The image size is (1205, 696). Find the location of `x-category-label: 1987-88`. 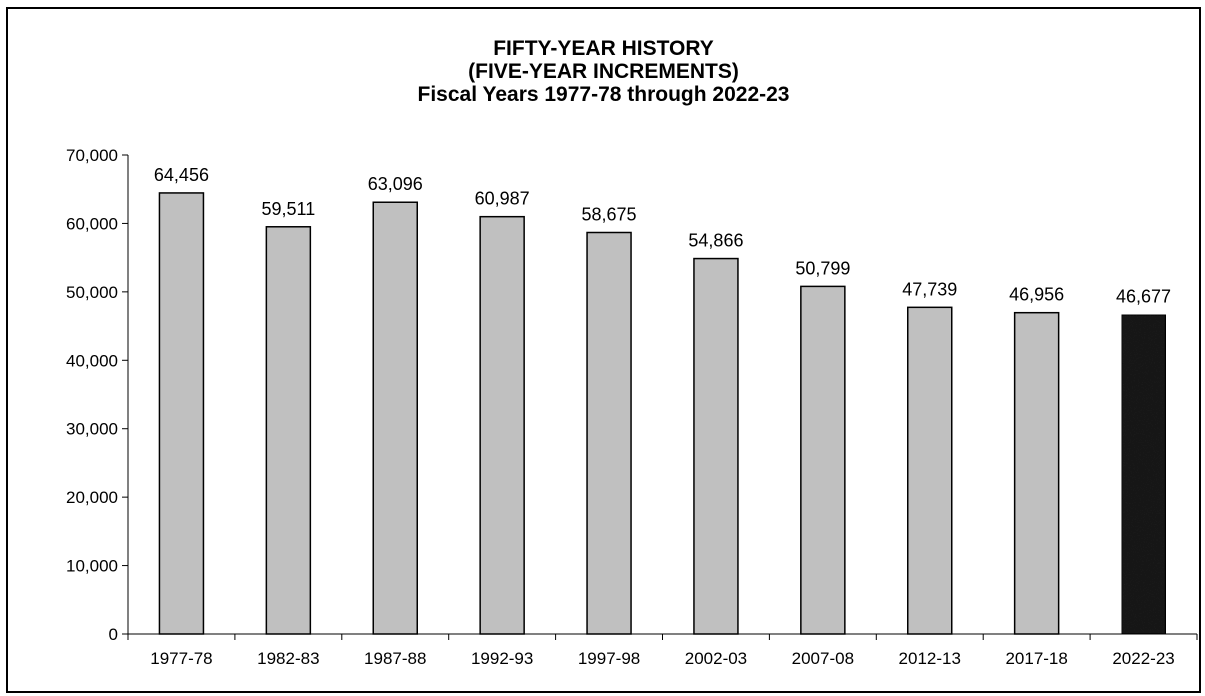

x-category-label: 1987-88 is located at coordinates (395, 658).